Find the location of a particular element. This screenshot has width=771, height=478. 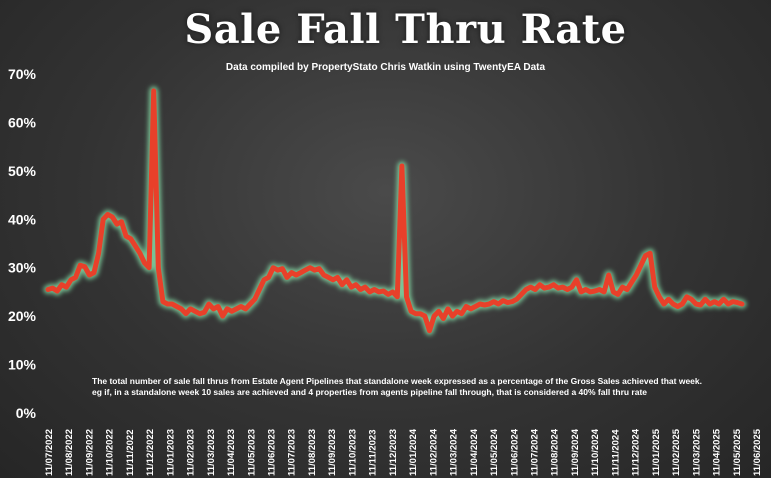

x-tick-label: 11/11/2023 is located at coordinates (373, 453).